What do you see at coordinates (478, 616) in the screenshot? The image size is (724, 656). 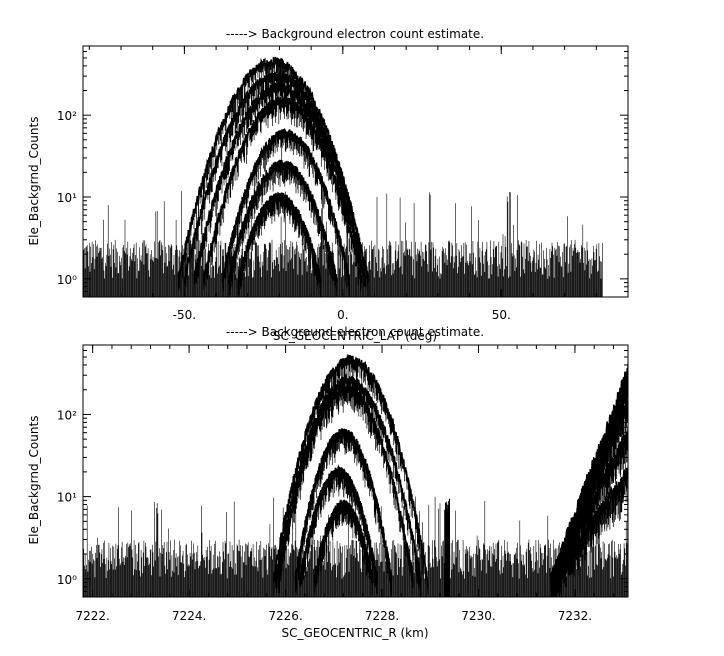 I see `x-tick-label: 7230.` at bounding box center [478, 616].